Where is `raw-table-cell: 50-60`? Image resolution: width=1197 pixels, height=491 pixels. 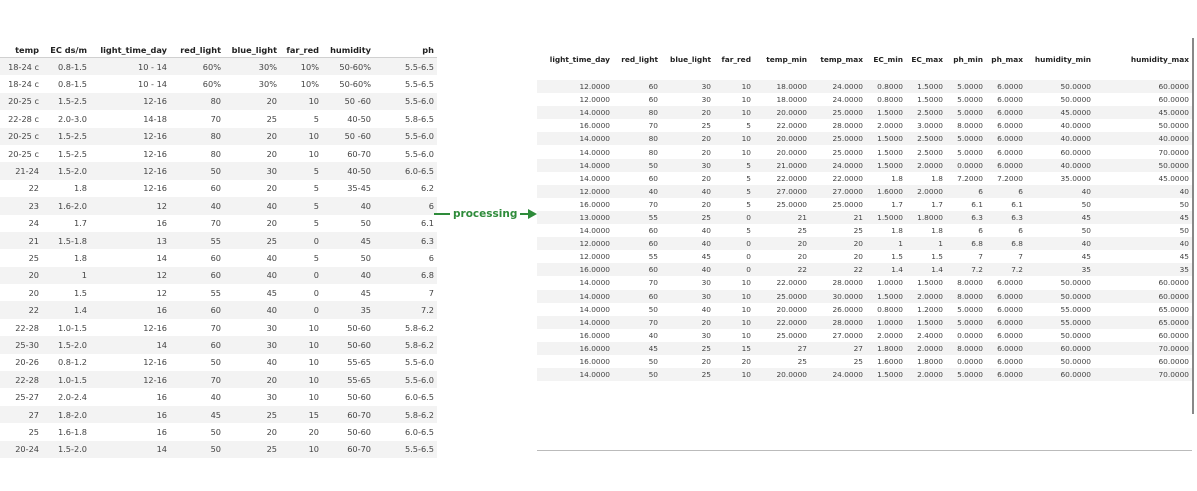 raw-table-cell: 50-60 is located at coordinates (348, 345).